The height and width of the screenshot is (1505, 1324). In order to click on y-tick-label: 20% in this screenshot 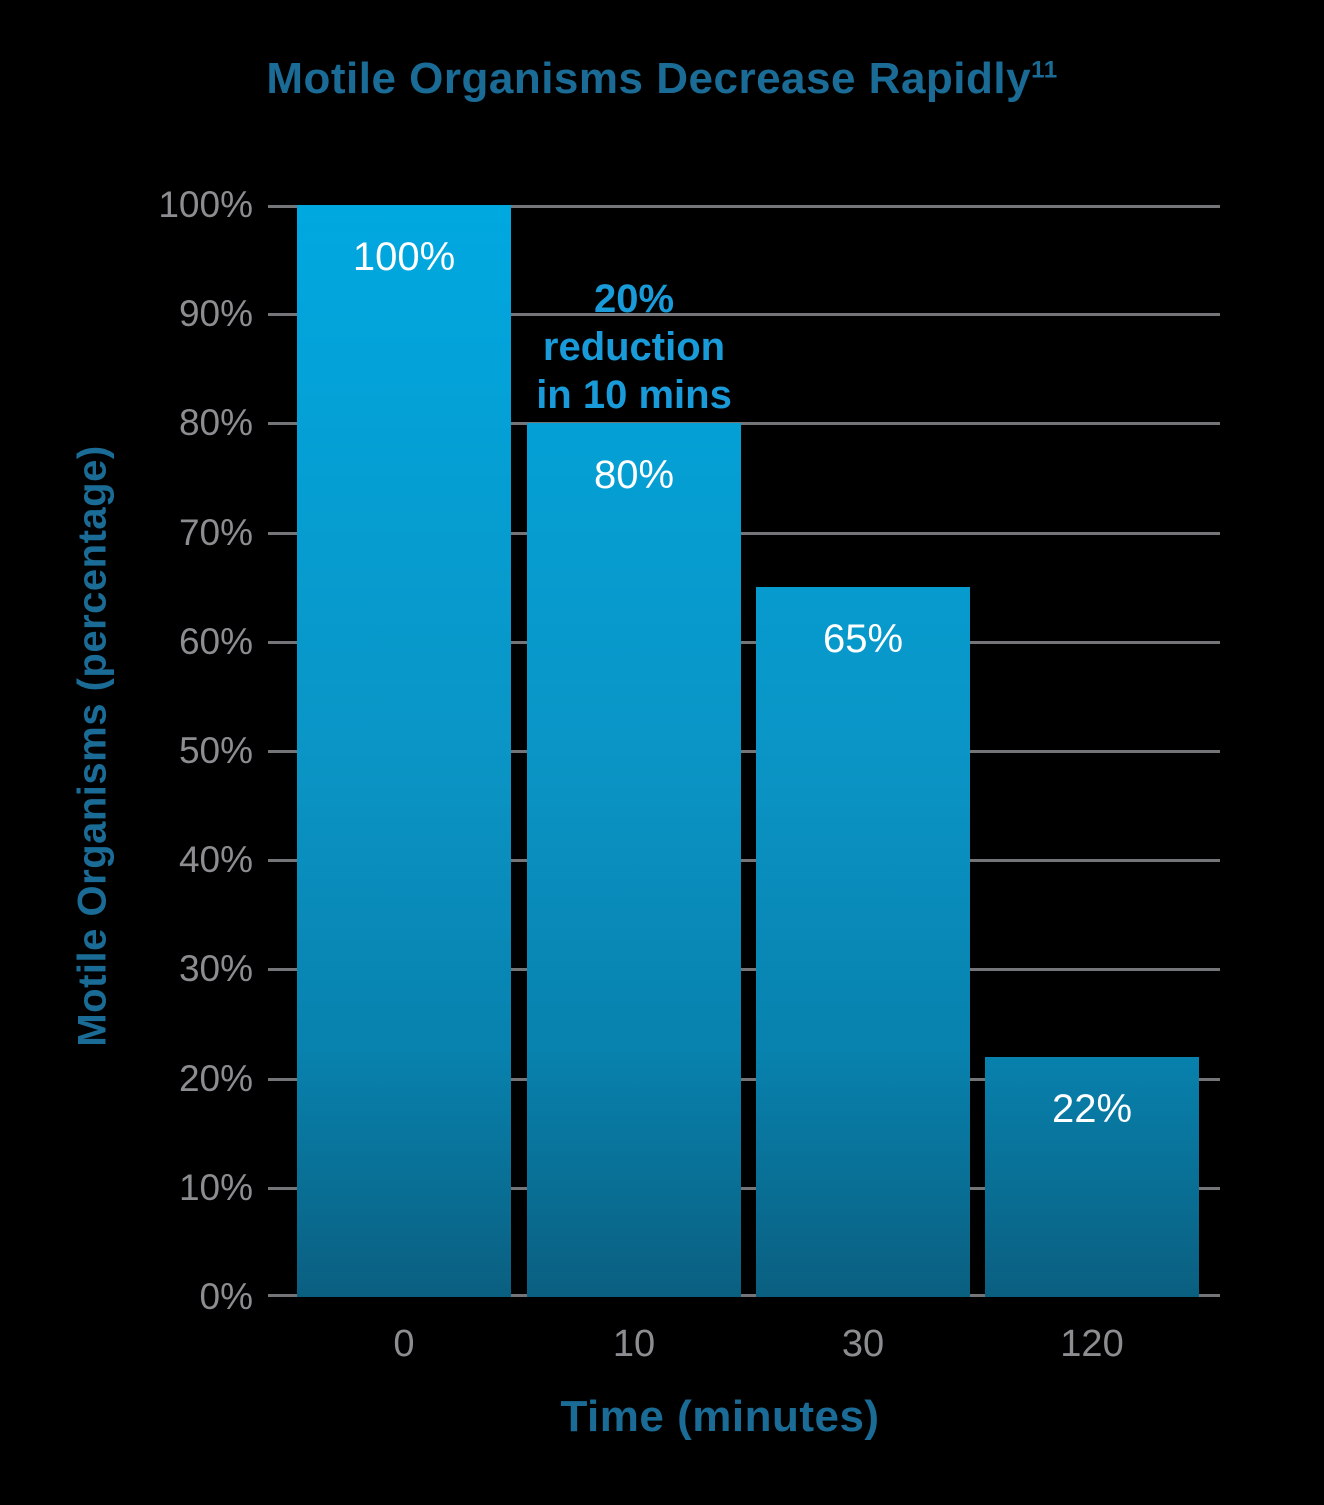, I will do `click(215, 1078)`.